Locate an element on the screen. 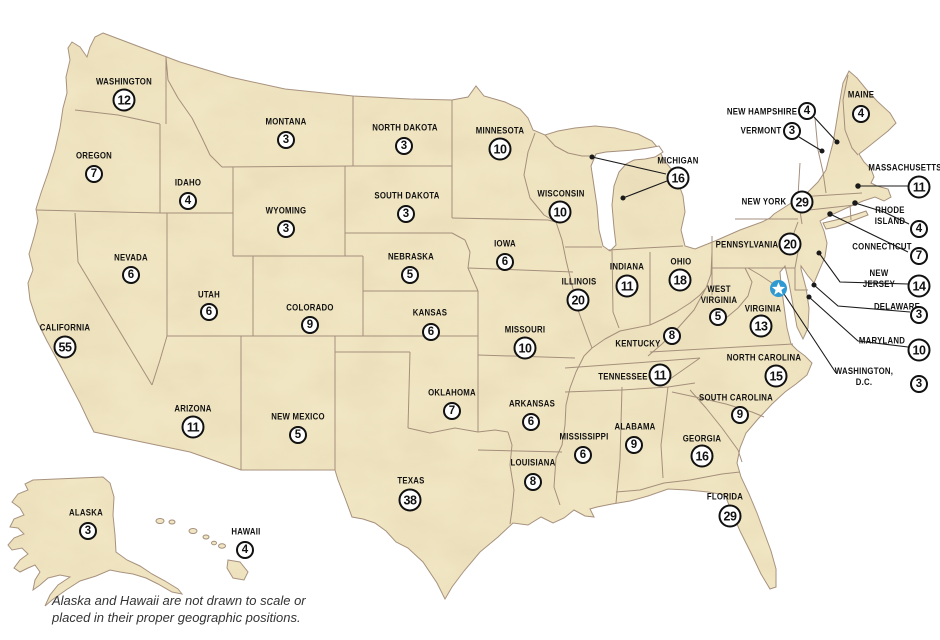 This screenshot has height=640, width=940. state-label-west-virginia: WEST VIRGINIA is located at coordinates (719, 295).